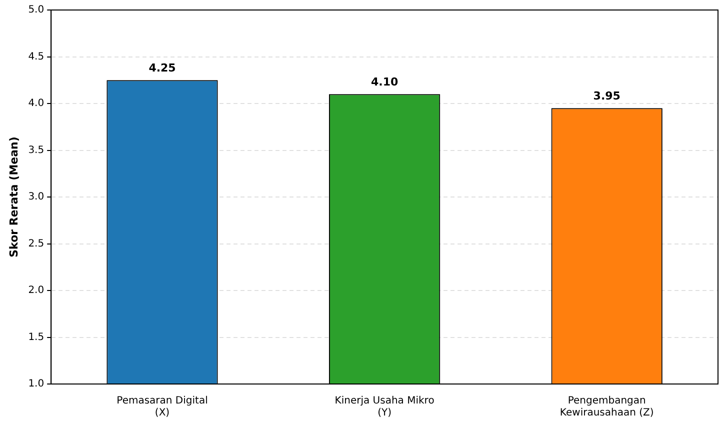  I want to click on y-tick-label: 3.5, so click(36, 150).